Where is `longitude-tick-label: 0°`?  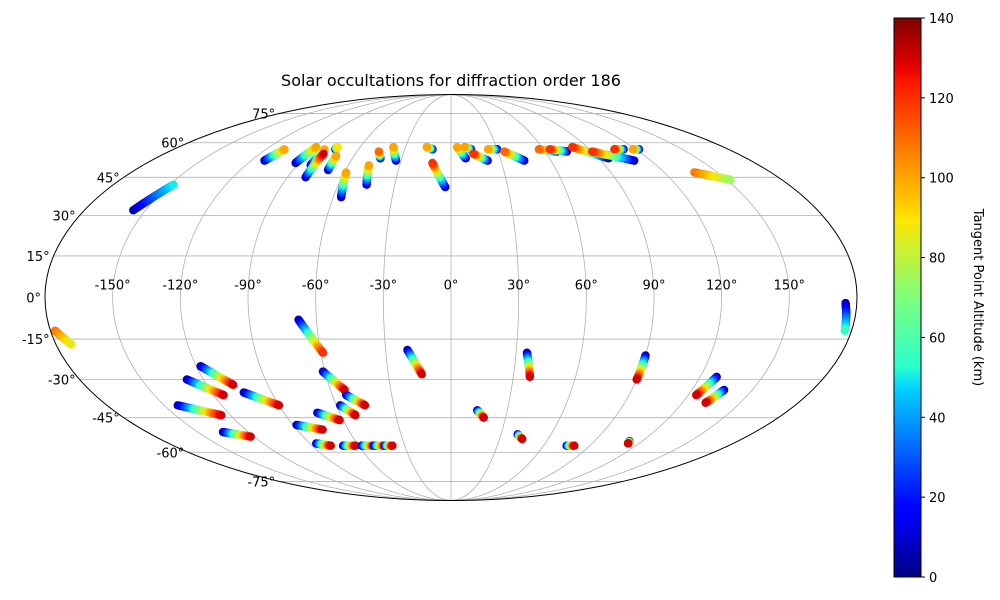
longitude-tick-label: 0° is located at coordinates (451, 286).